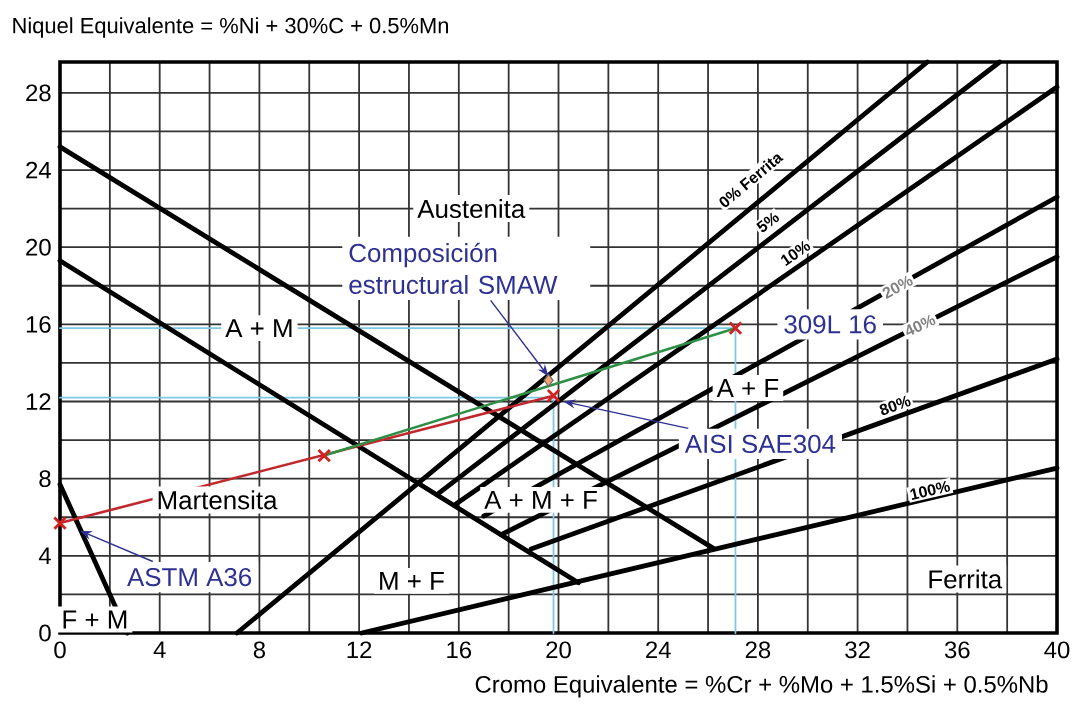 This screenshot has width=1086, height=704. I want to click on x-tick-label: 32, so click(857, 650).